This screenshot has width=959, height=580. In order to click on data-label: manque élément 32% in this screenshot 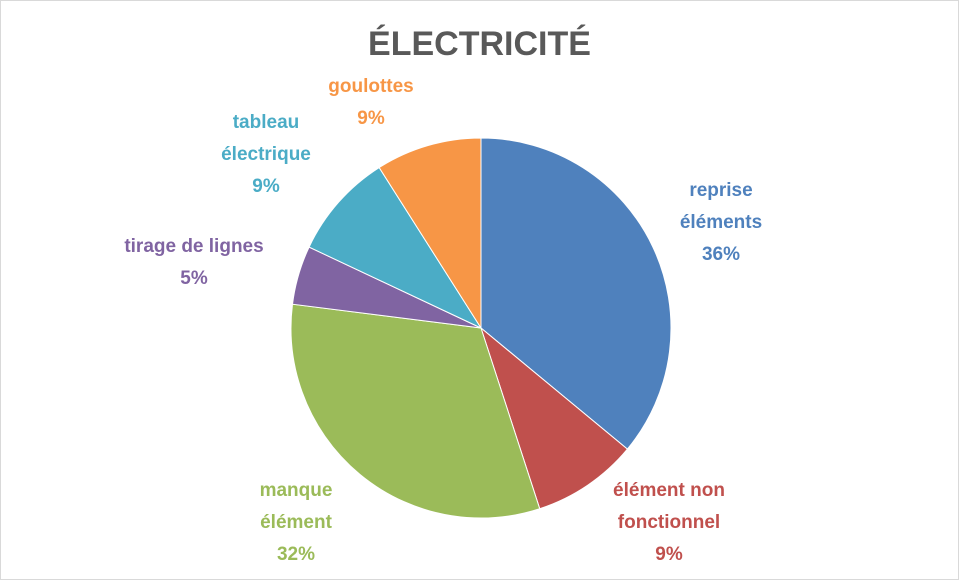, I will do `click(296, 523)`.